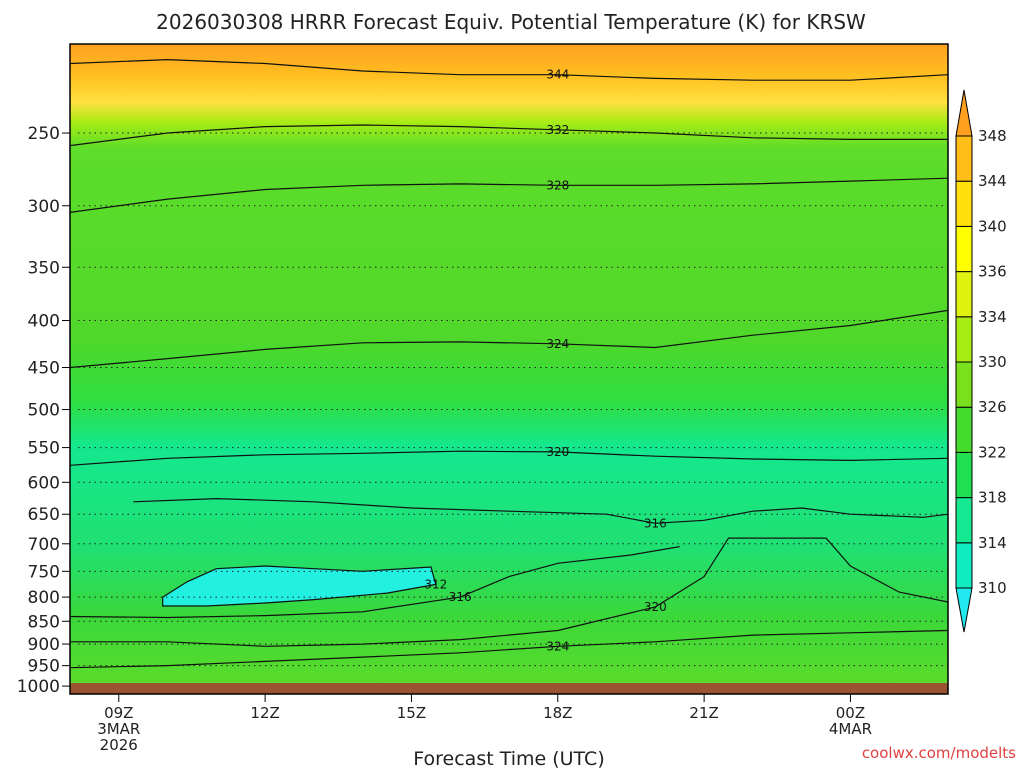  What do you see at coordinates (992, 362) in the screenshot?
I see `colorbar-label: 330` at bounding box center [992, 362].